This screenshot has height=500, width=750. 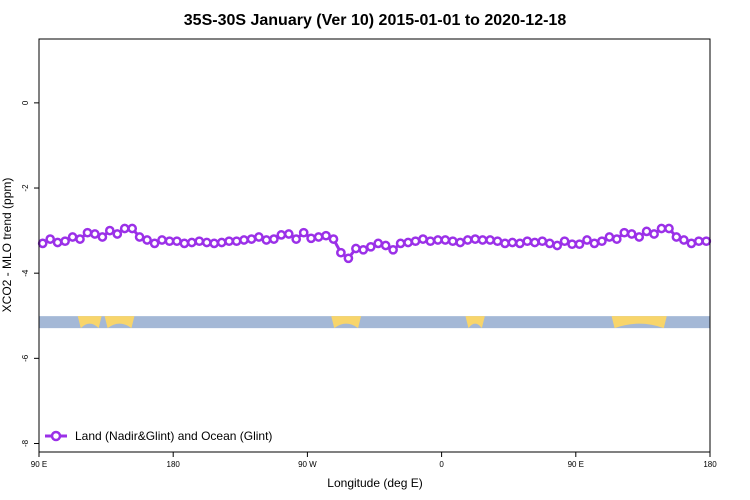 I want to click on x-tick-label-4: 90 E, so click(x=576, y=464).